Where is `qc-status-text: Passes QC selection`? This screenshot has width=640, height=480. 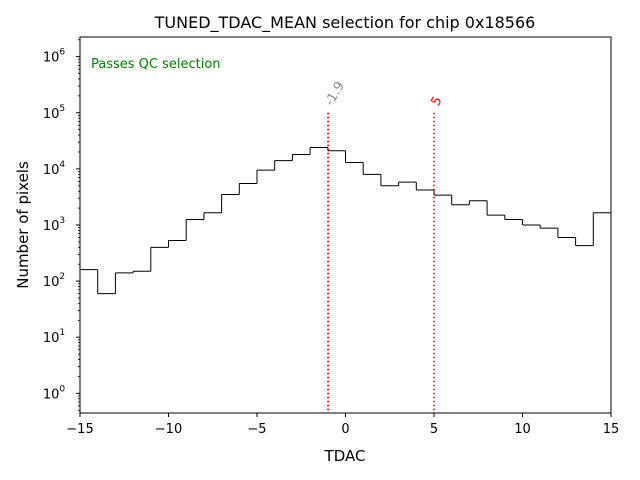 qc-status-text: Passes QC selection is located at coordinates (156, 64).